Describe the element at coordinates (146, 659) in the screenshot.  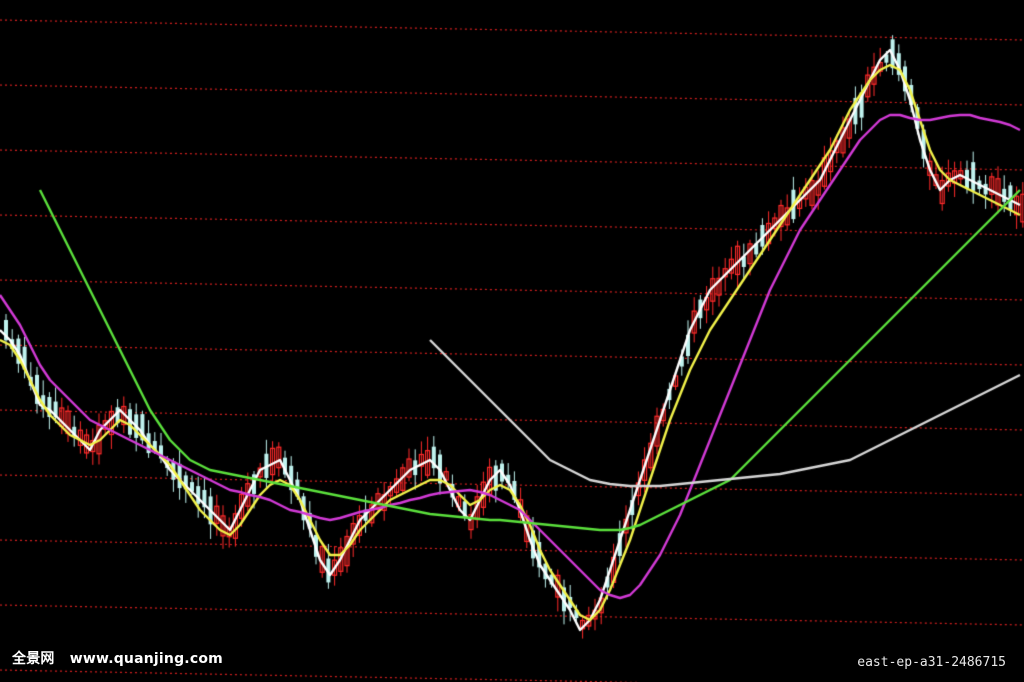
I see `watermark-site-url: www.quanjing.com` at that location.